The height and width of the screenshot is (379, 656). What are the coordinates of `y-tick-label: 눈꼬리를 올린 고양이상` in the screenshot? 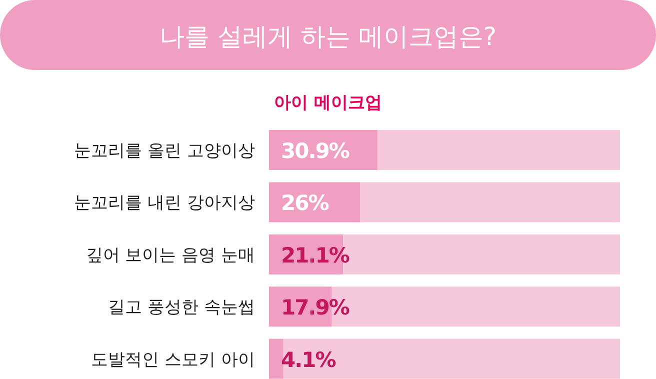 It's located at (164, 151).